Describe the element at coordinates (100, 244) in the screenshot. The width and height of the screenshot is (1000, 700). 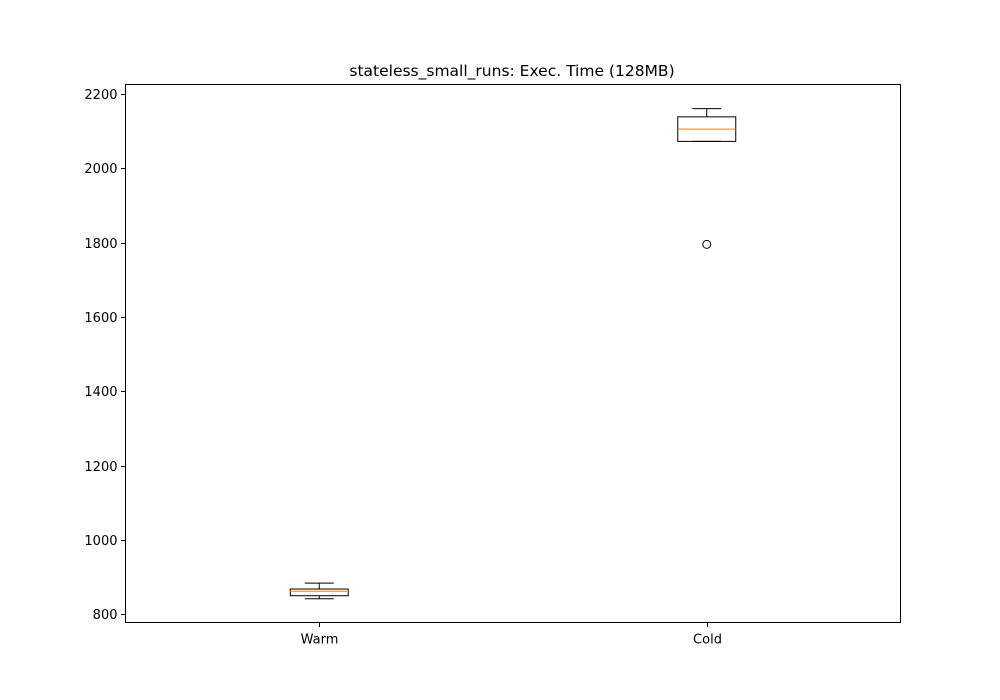
I see `y-tick-label: 1800` at that location.